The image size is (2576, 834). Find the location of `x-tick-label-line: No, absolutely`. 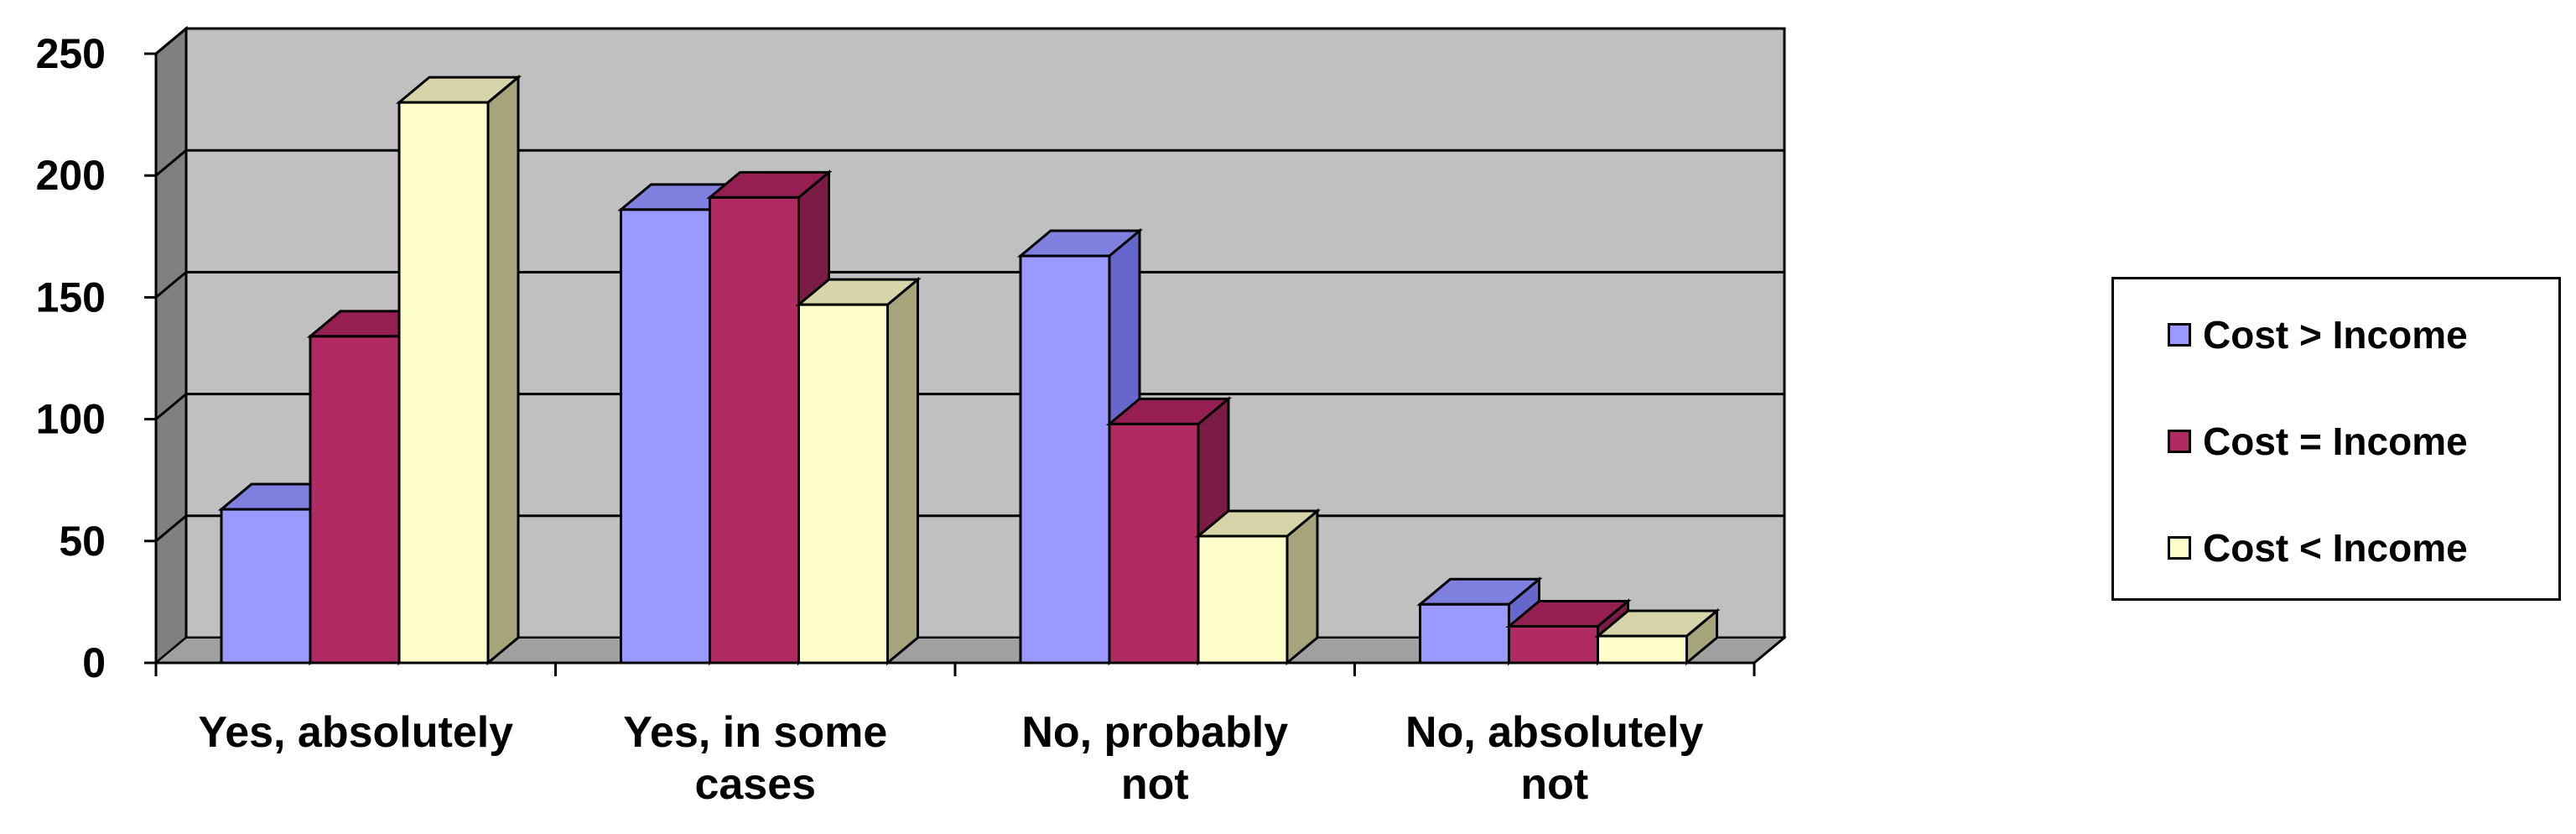

x-tick-label-line: No, absolutely is located at coordinates (1554, 732).